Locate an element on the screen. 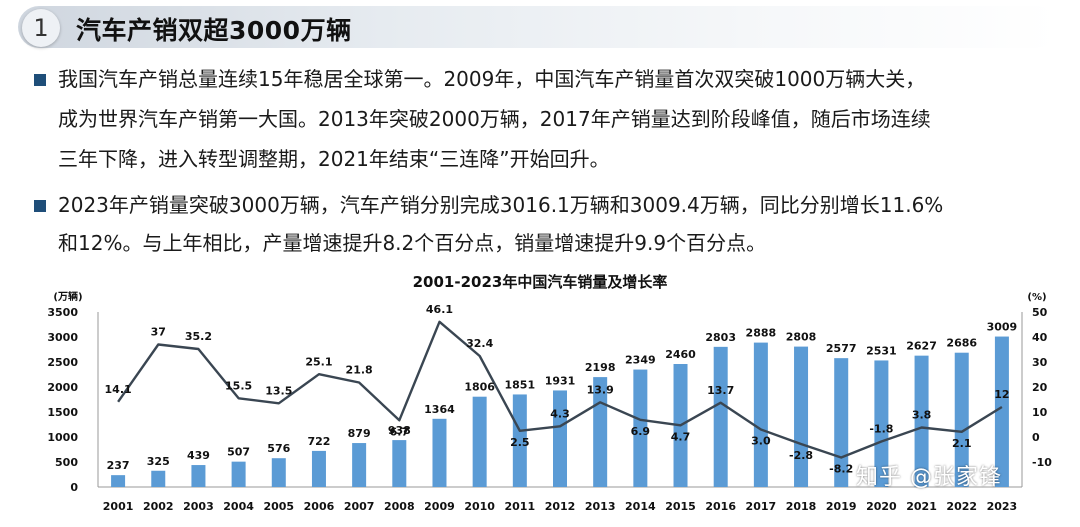  y-right-tick-label: 10 is located at coordinates (1040, 412).